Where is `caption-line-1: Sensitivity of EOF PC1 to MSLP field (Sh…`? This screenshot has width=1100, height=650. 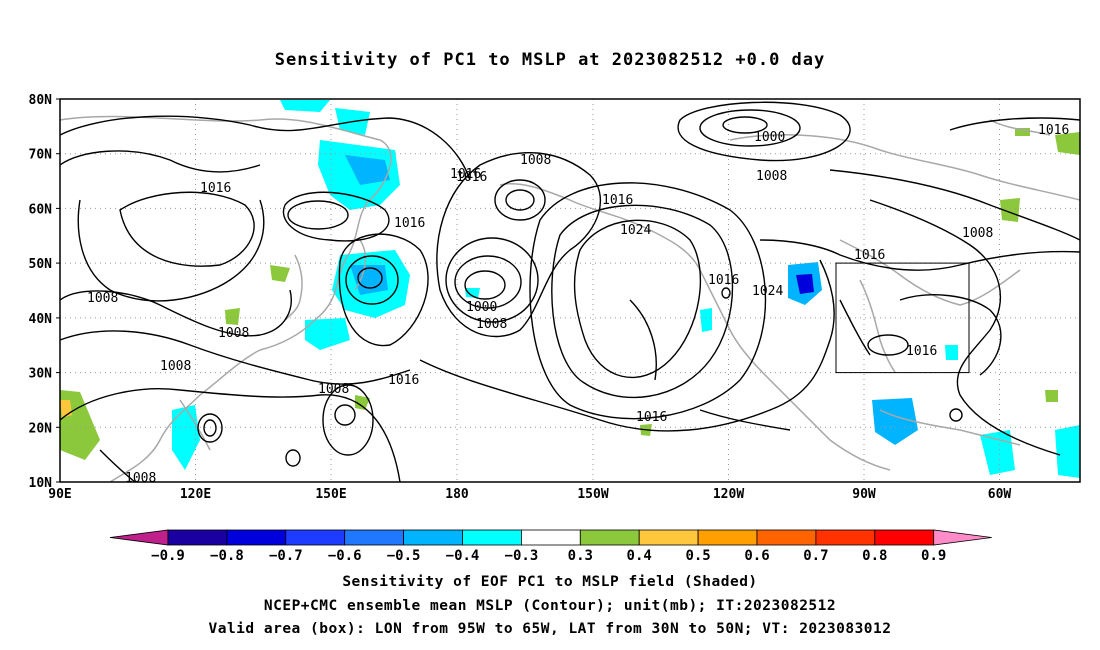 caption-line-1: Sensitivity of EOF PC1 to MSLP field (Sh… is located at coordinates (550, 582).